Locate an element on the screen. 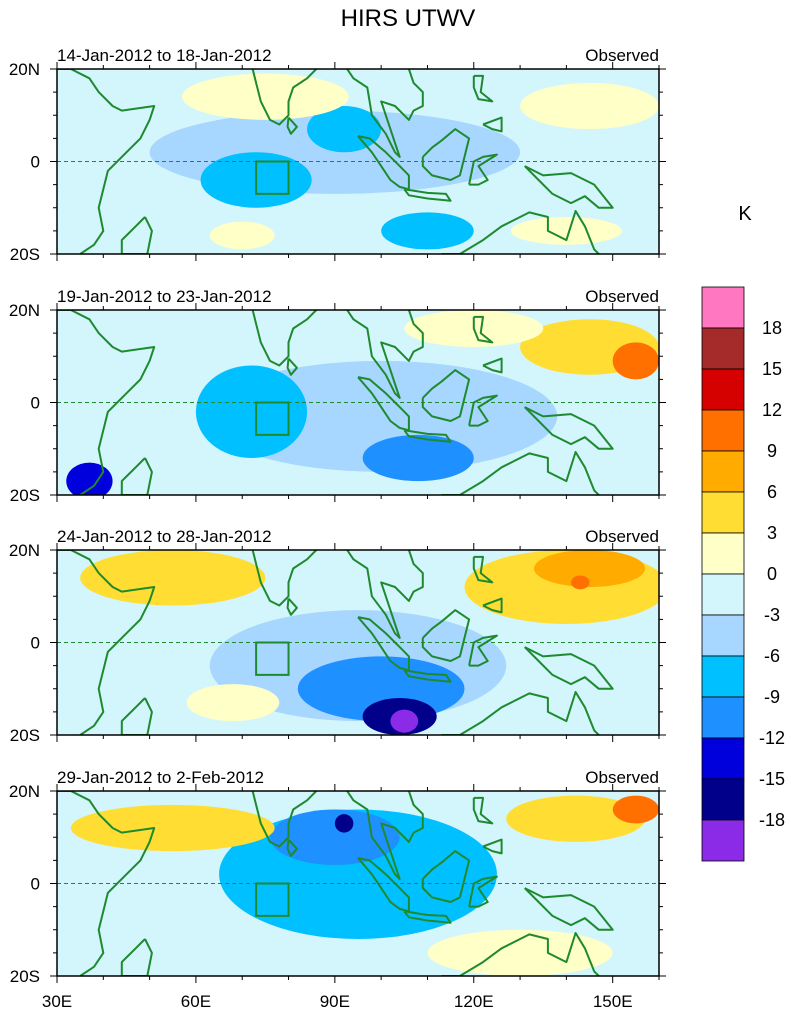 This screenshot has width=791, height=1013. colorbar-tick-label: 15 is located at coordinates (772, 369).